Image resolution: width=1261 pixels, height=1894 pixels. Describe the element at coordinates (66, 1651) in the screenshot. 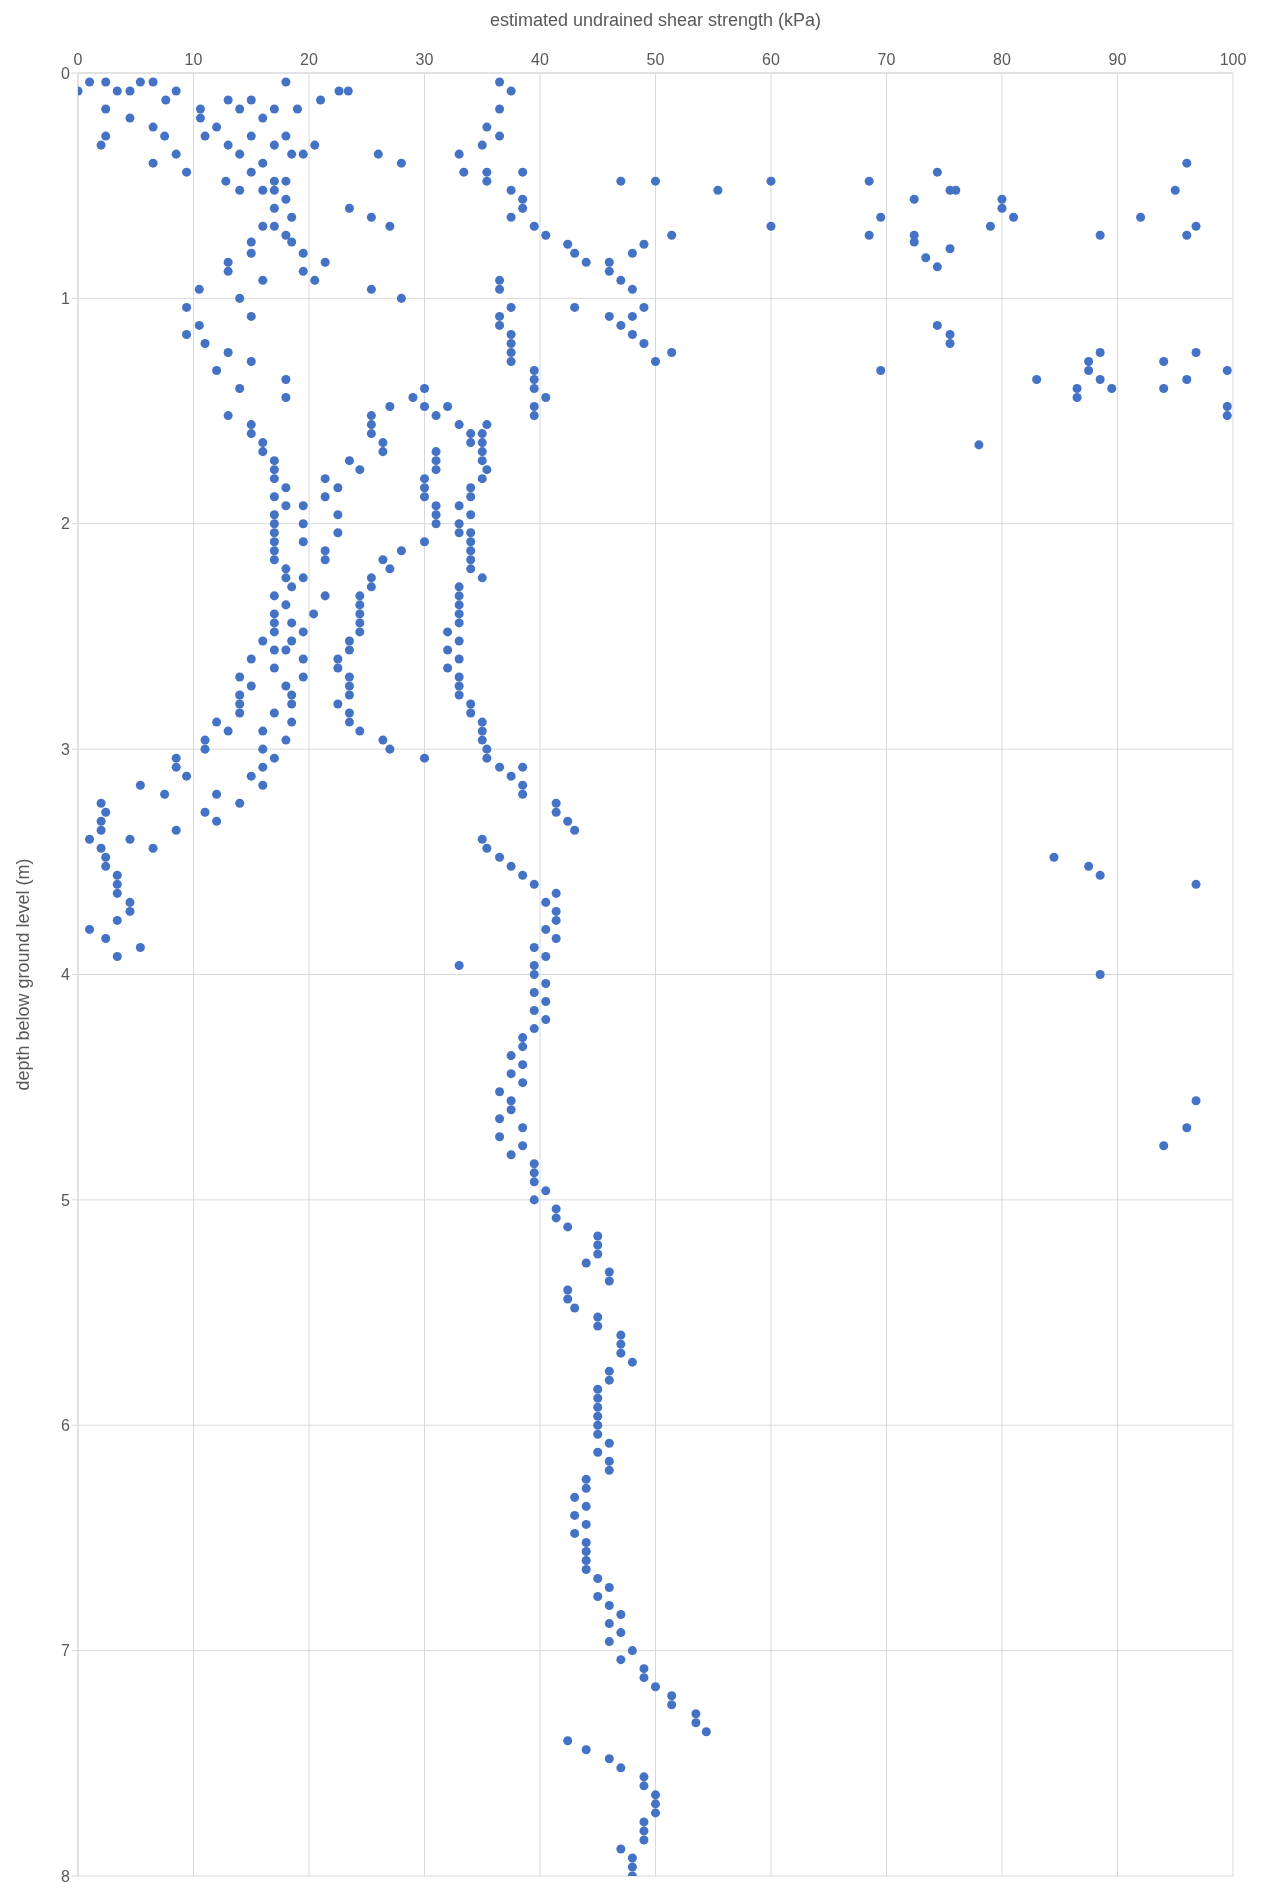

I see `y-tick-label: 7` at that location.